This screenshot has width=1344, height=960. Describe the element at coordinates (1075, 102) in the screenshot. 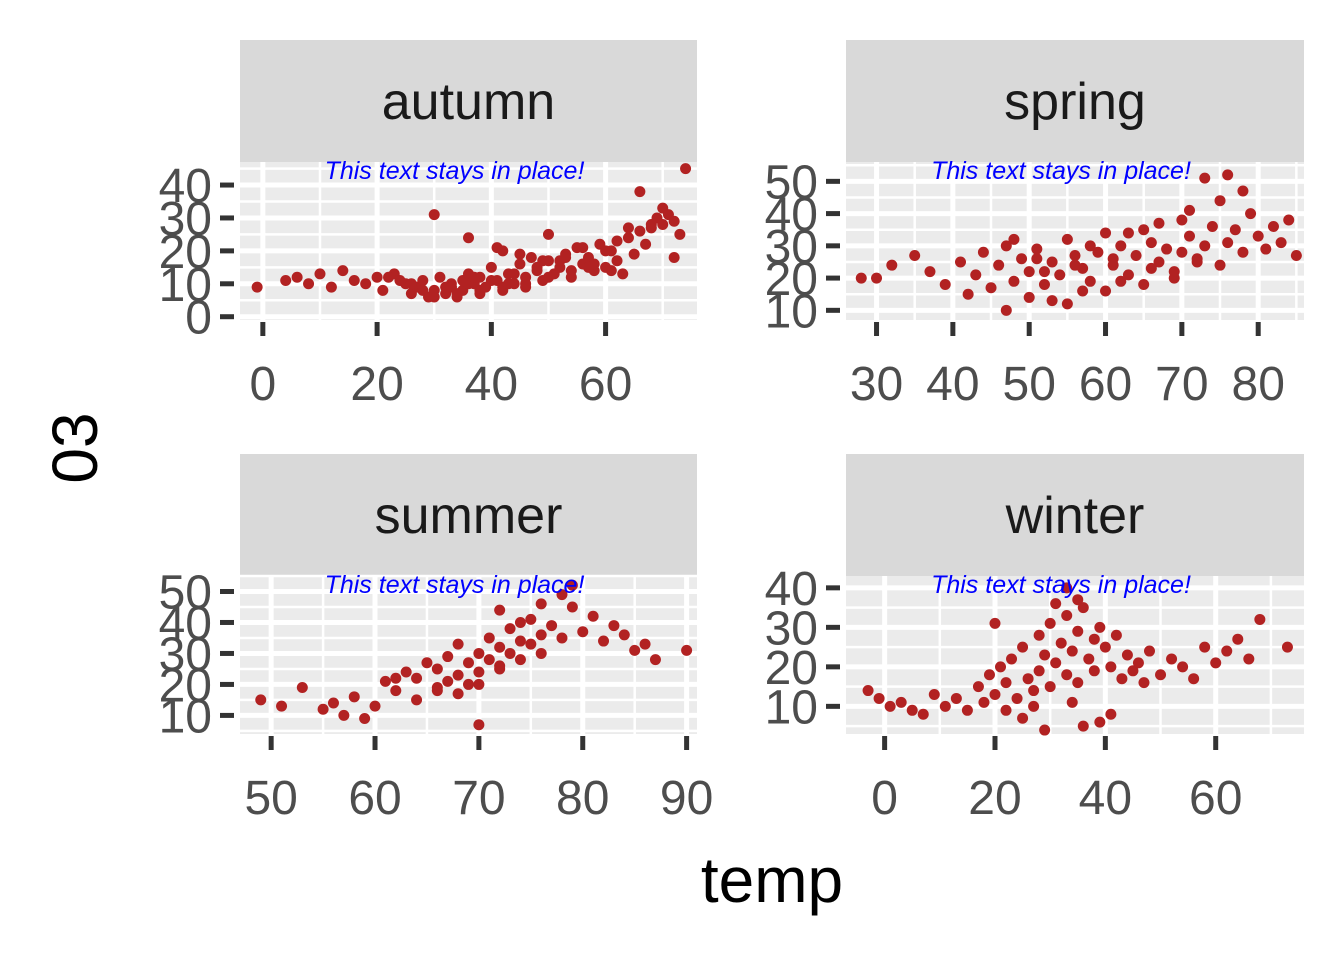

I see `facet-strip-label: spring` at that location.